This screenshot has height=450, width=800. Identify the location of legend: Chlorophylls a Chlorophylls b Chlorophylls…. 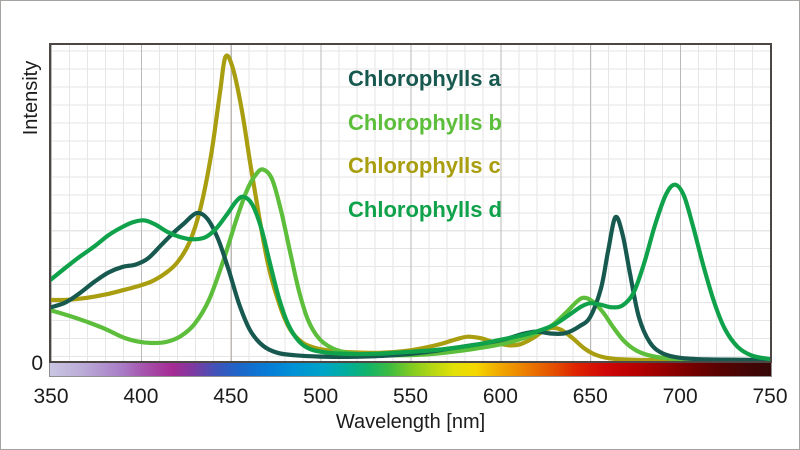
(425, 144).